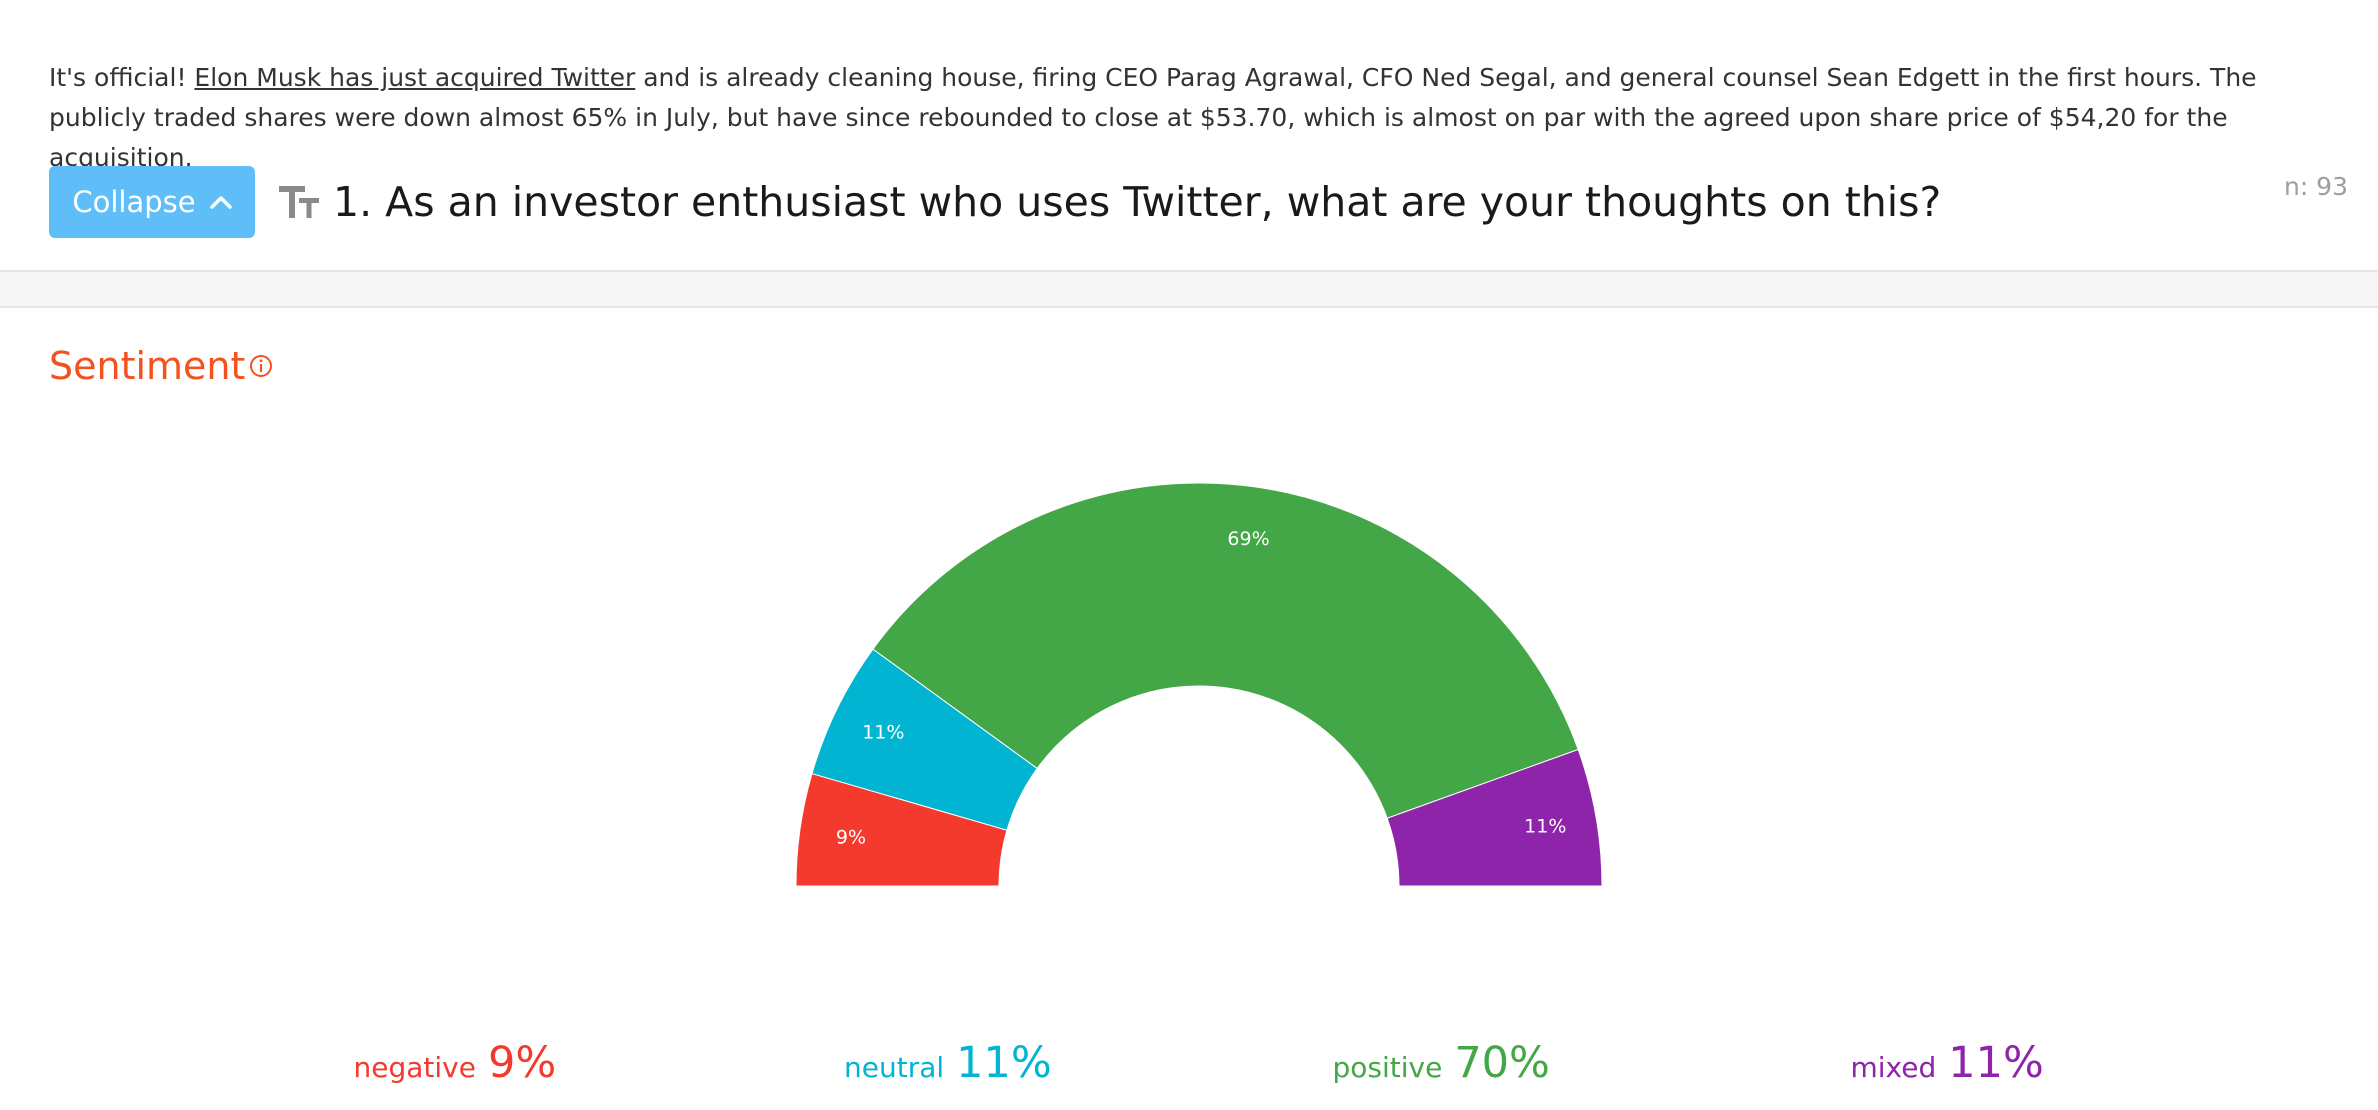 The height and width of the screenshot is (1110, 2378). What do you see at coordinates (299, 202) in the screenshot?
I see `text-type-icon` at bounding box center [299, 202].